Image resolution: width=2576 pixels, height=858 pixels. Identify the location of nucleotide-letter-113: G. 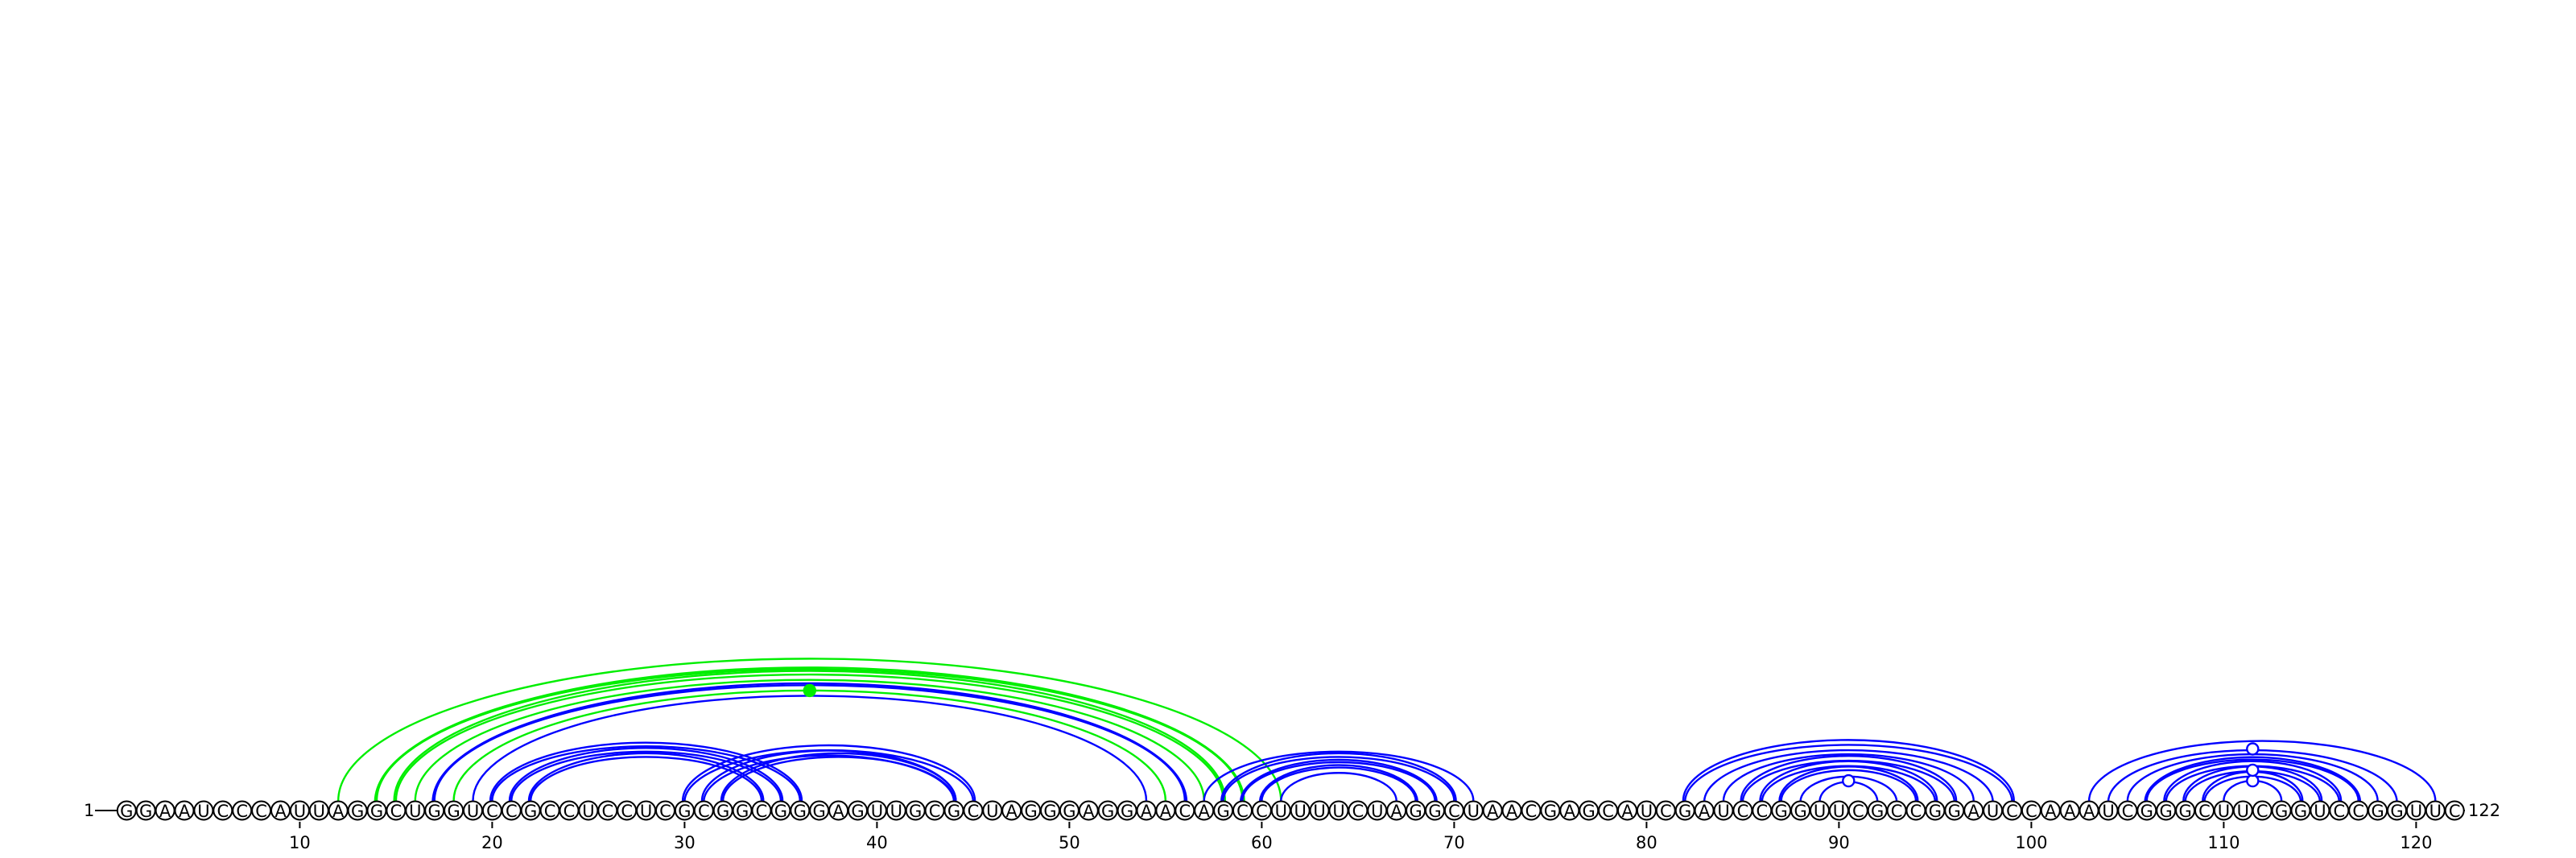
(2281, 812).